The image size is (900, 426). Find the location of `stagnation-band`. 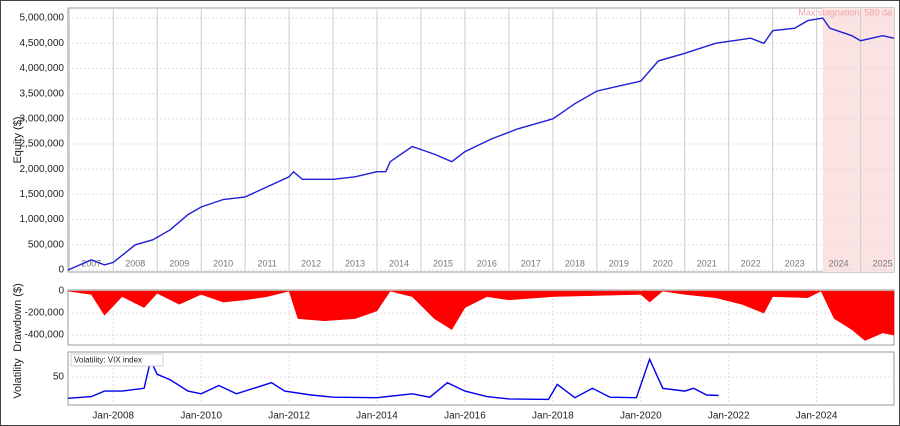

stagnation-band is located at coordinates (858, 140).